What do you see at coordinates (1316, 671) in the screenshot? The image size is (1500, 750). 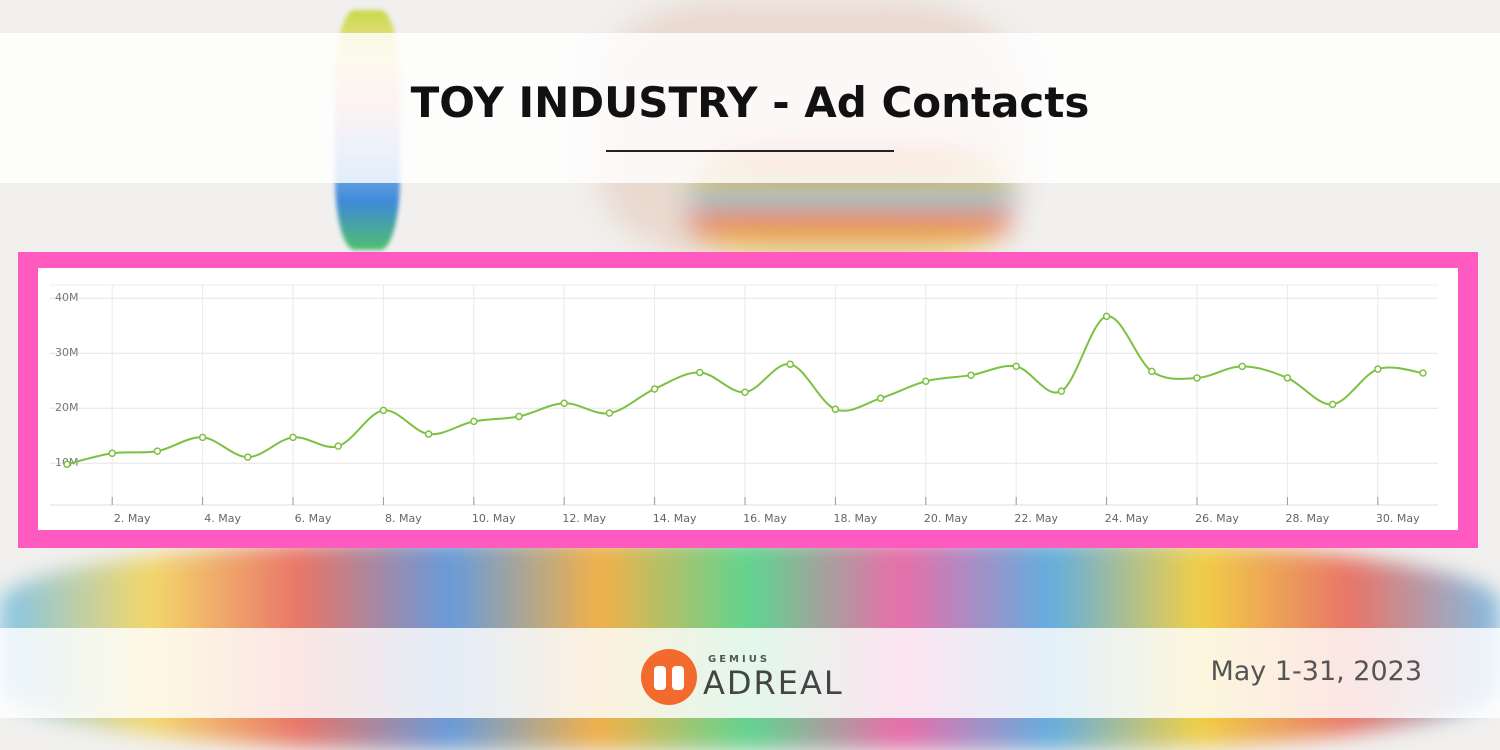 I see `date: May 1-31, 2023` at bounding box center [1316, 671].